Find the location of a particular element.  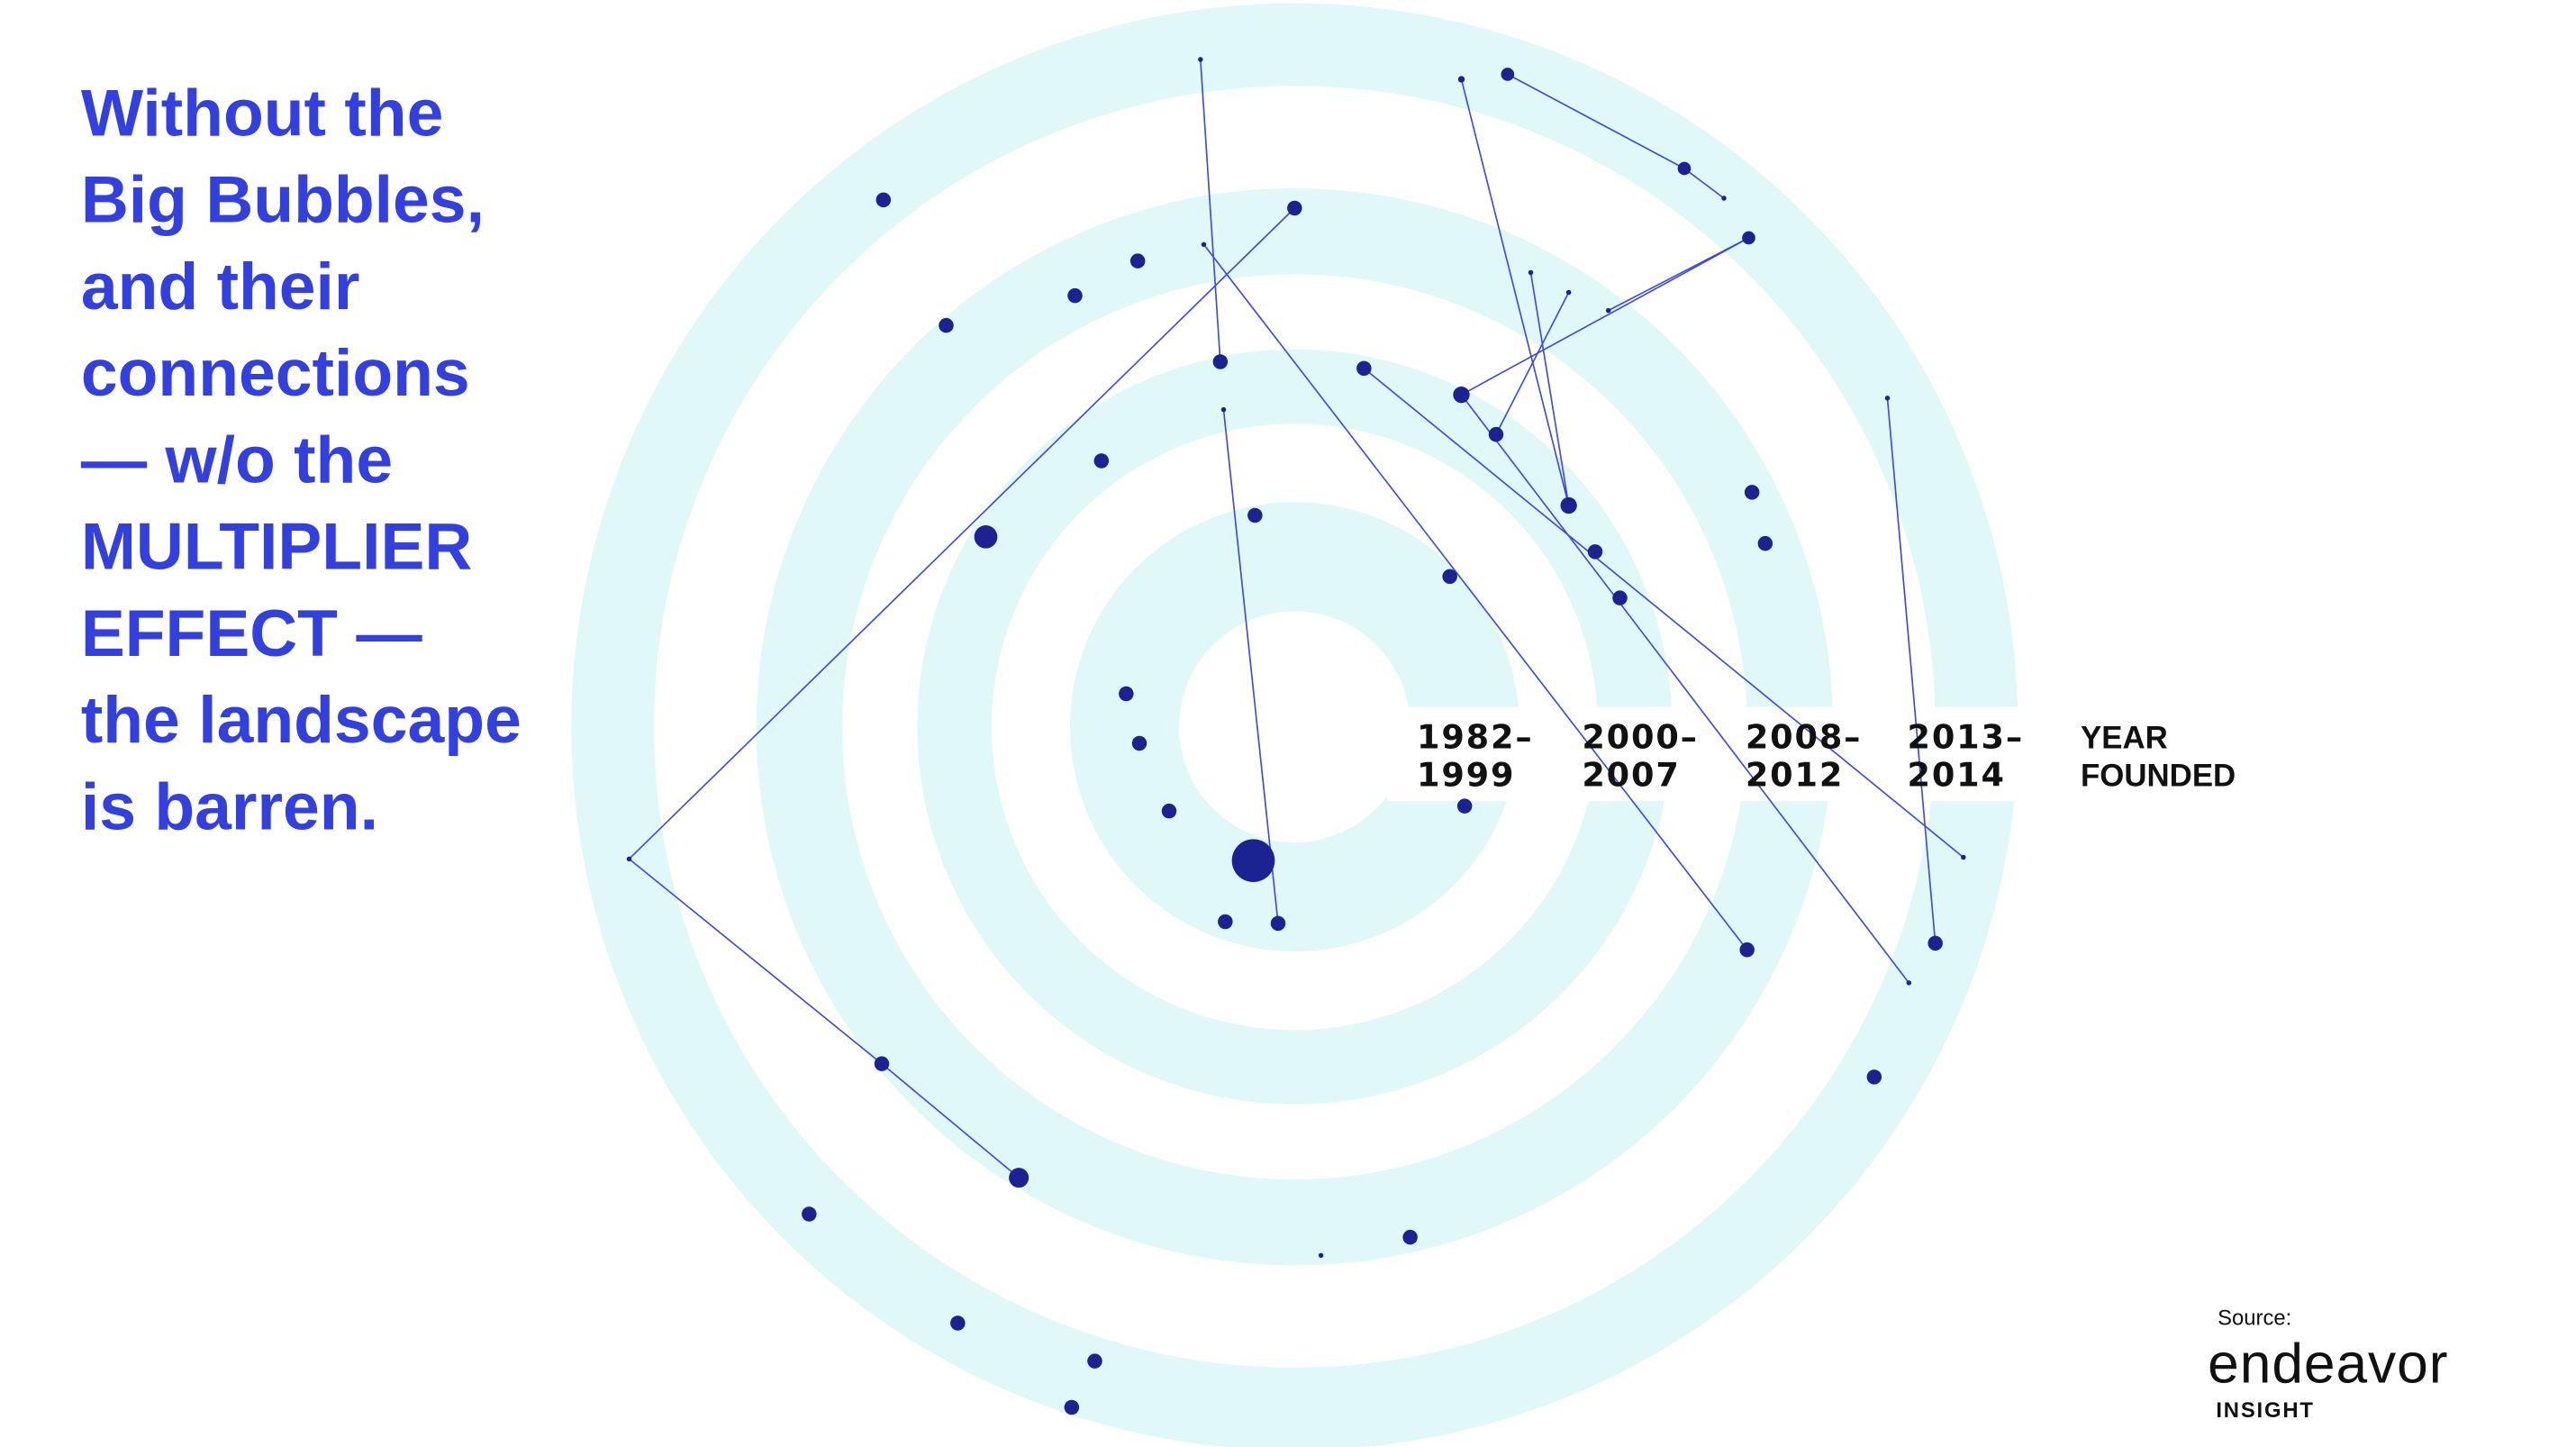

heading-line: MULTIPLIER is located at coordinates (276, 547).